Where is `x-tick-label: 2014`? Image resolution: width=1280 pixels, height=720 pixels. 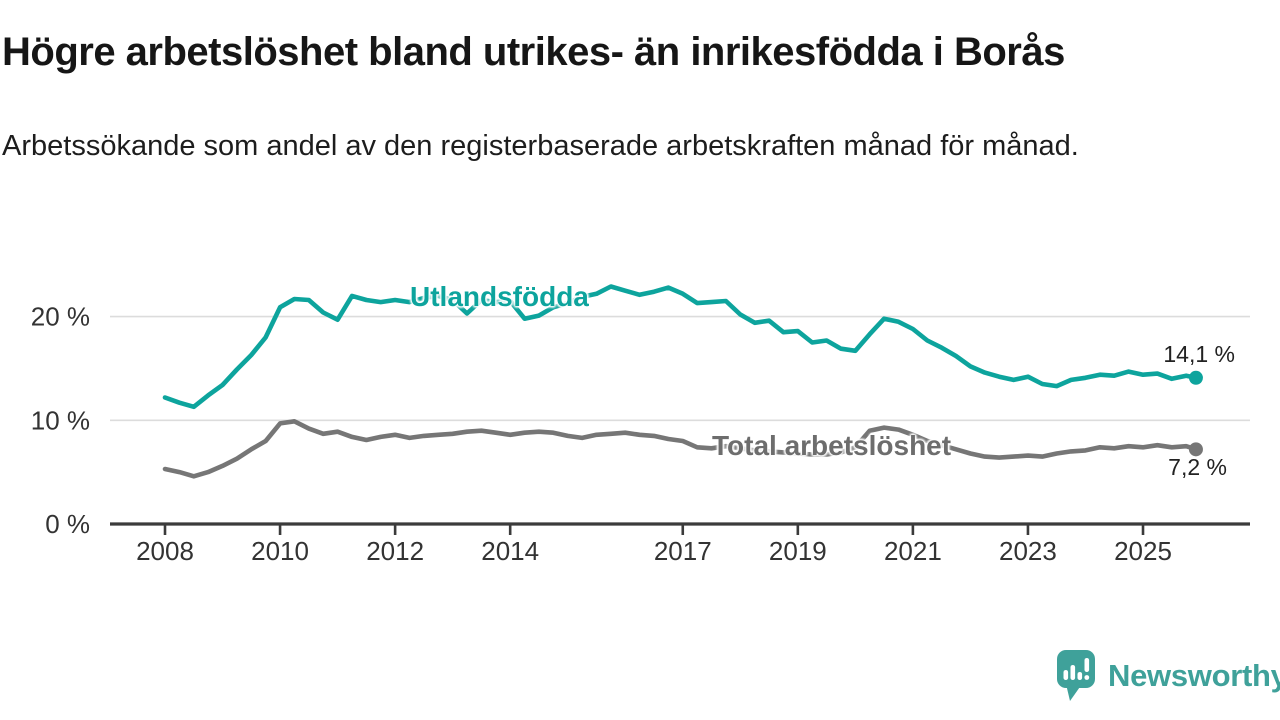
x-tick-label: 2014 is located at coordinates (510, 551).